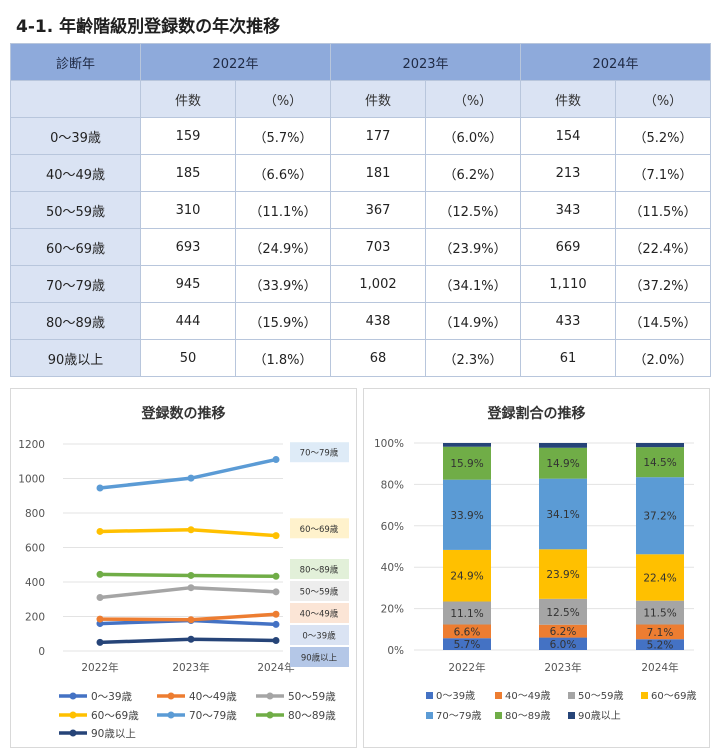 The height and width of the screenshot is (753, 720). What do you see at coordinates (188, 247) in the screenshot?
I see `count-cell: 693` at bounding box center [188, 247].